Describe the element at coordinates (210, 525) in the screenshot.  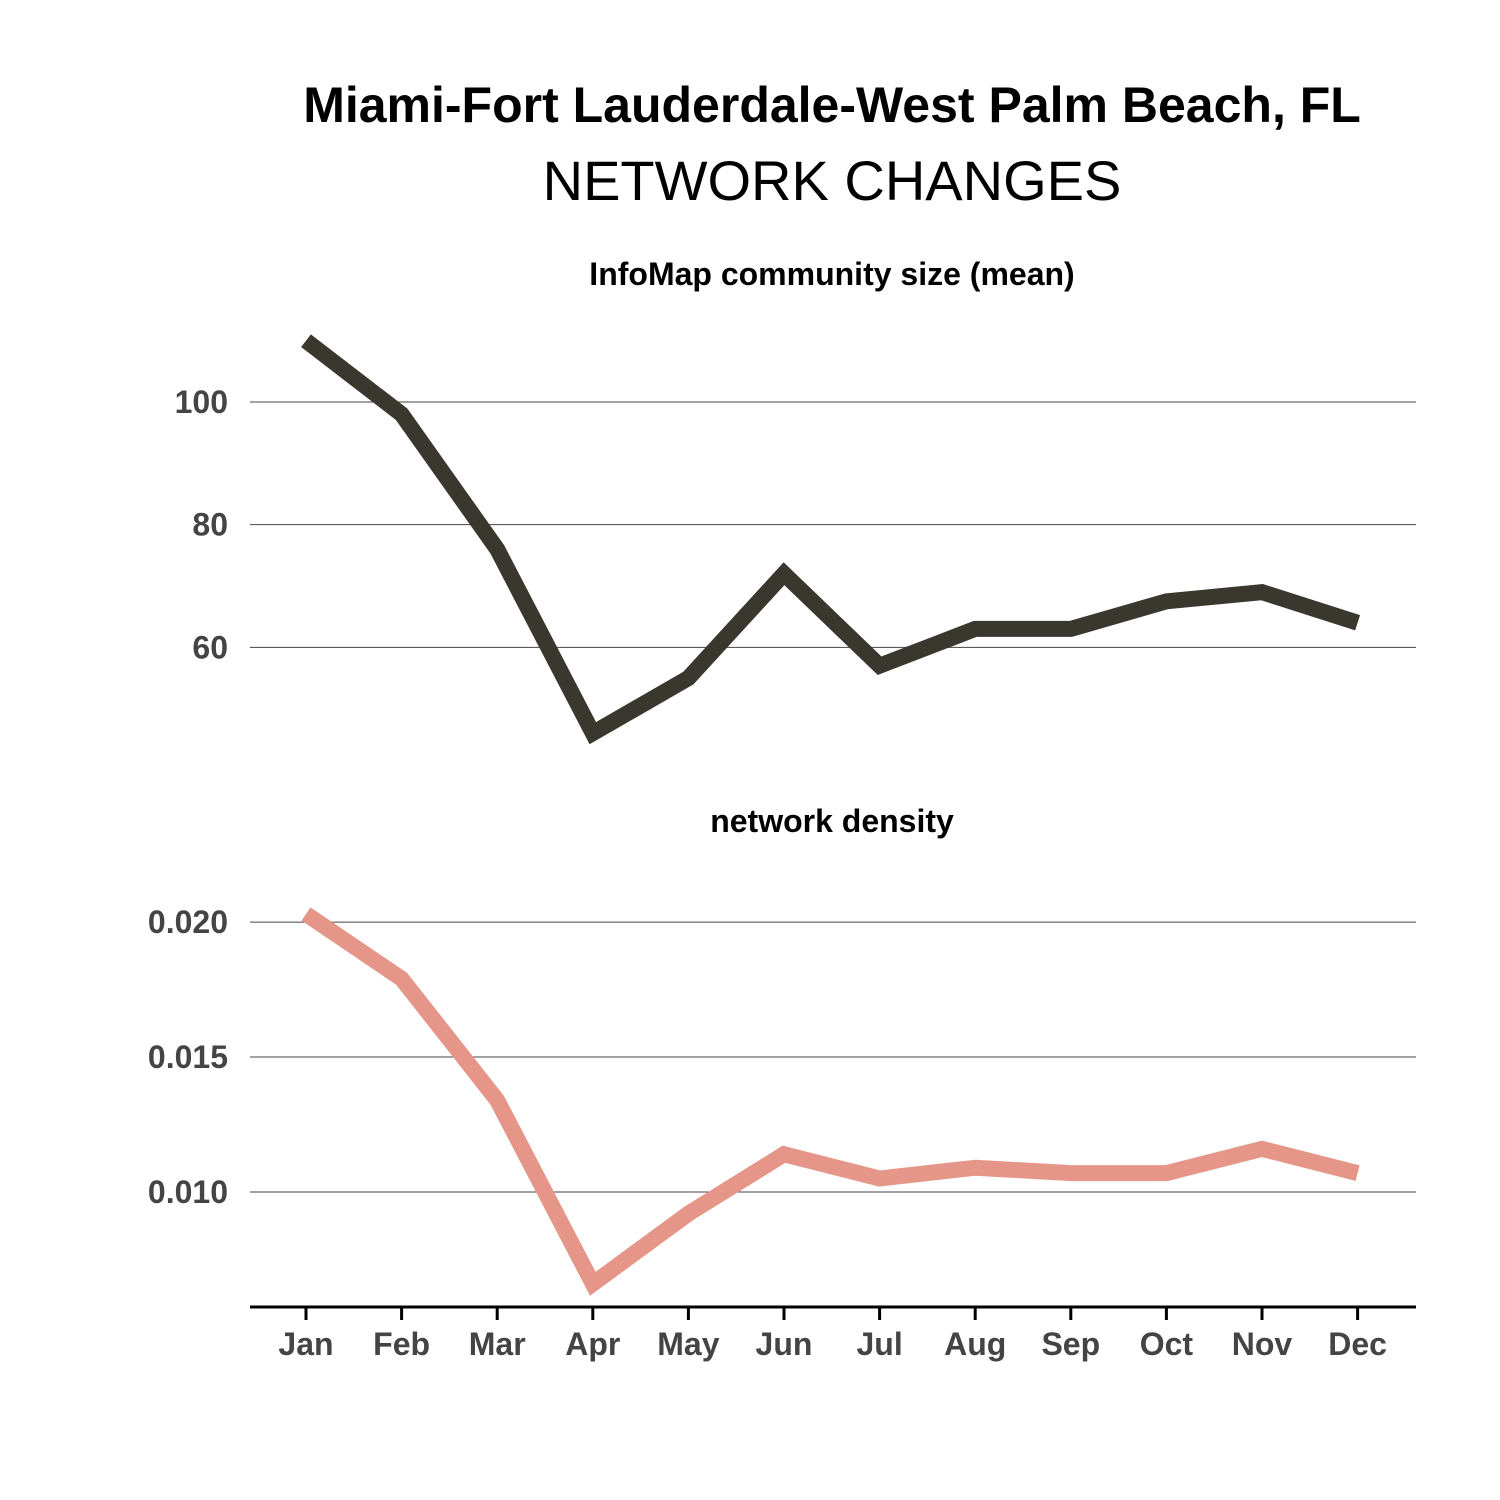
I see `y-tick-label: 80` at that location.